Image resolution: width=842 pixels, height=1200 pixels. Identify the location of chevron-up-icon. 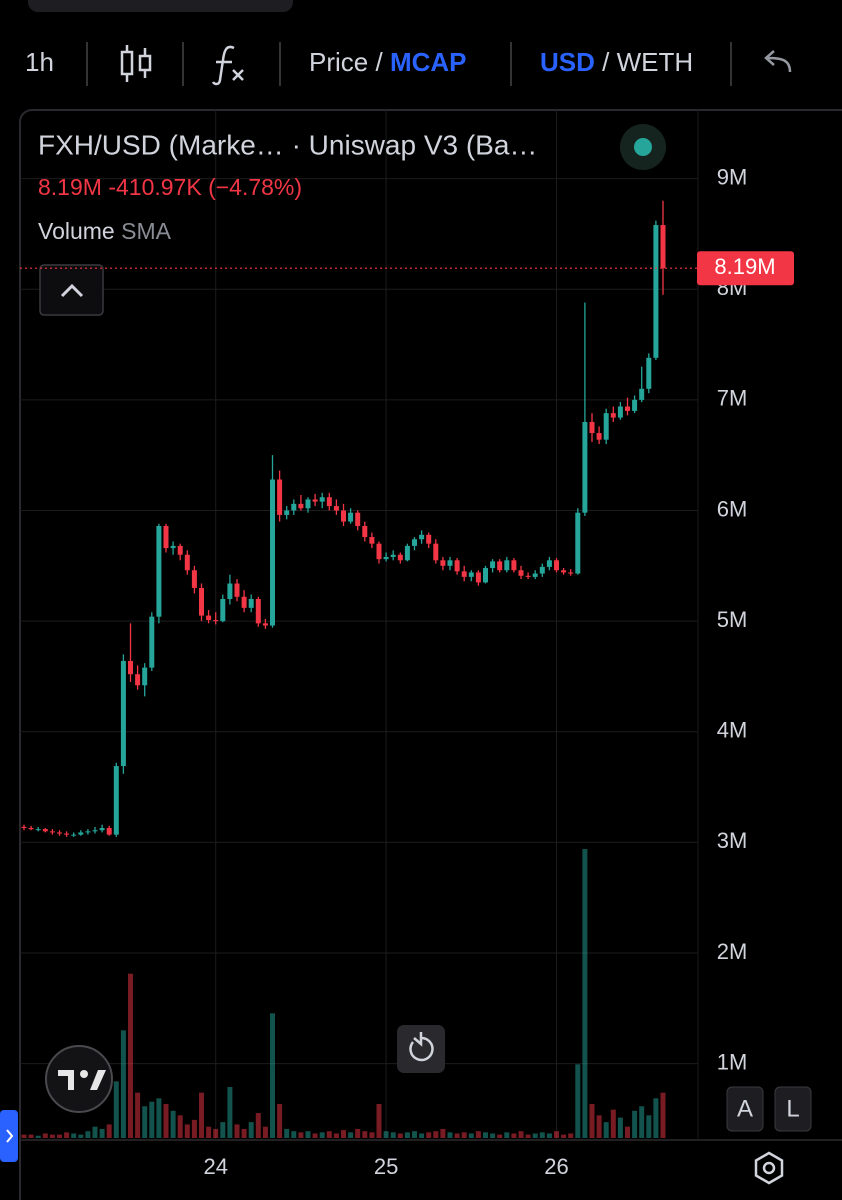
(72, 290).